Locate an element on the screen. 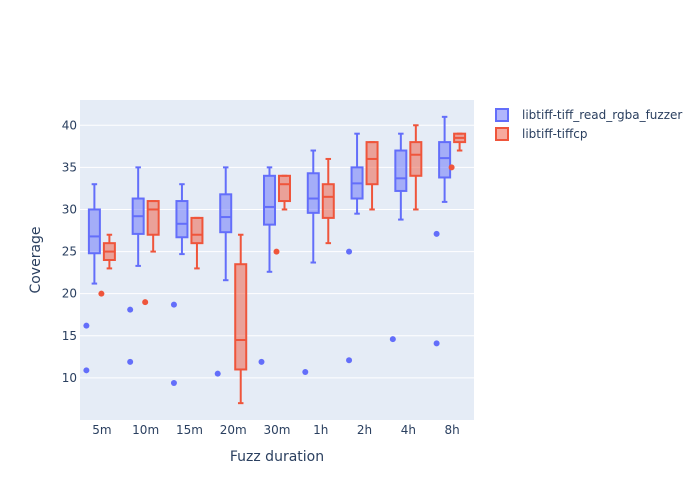 The width and height of the screenshot is (700, 504). x-tick-label: 15m is located at coordinates (189, 430).